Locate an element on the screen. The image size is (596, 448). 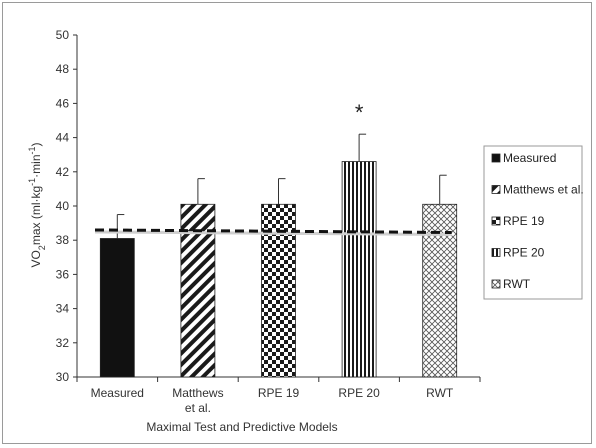
category-label: et al. is located at coordinates (198, 408).